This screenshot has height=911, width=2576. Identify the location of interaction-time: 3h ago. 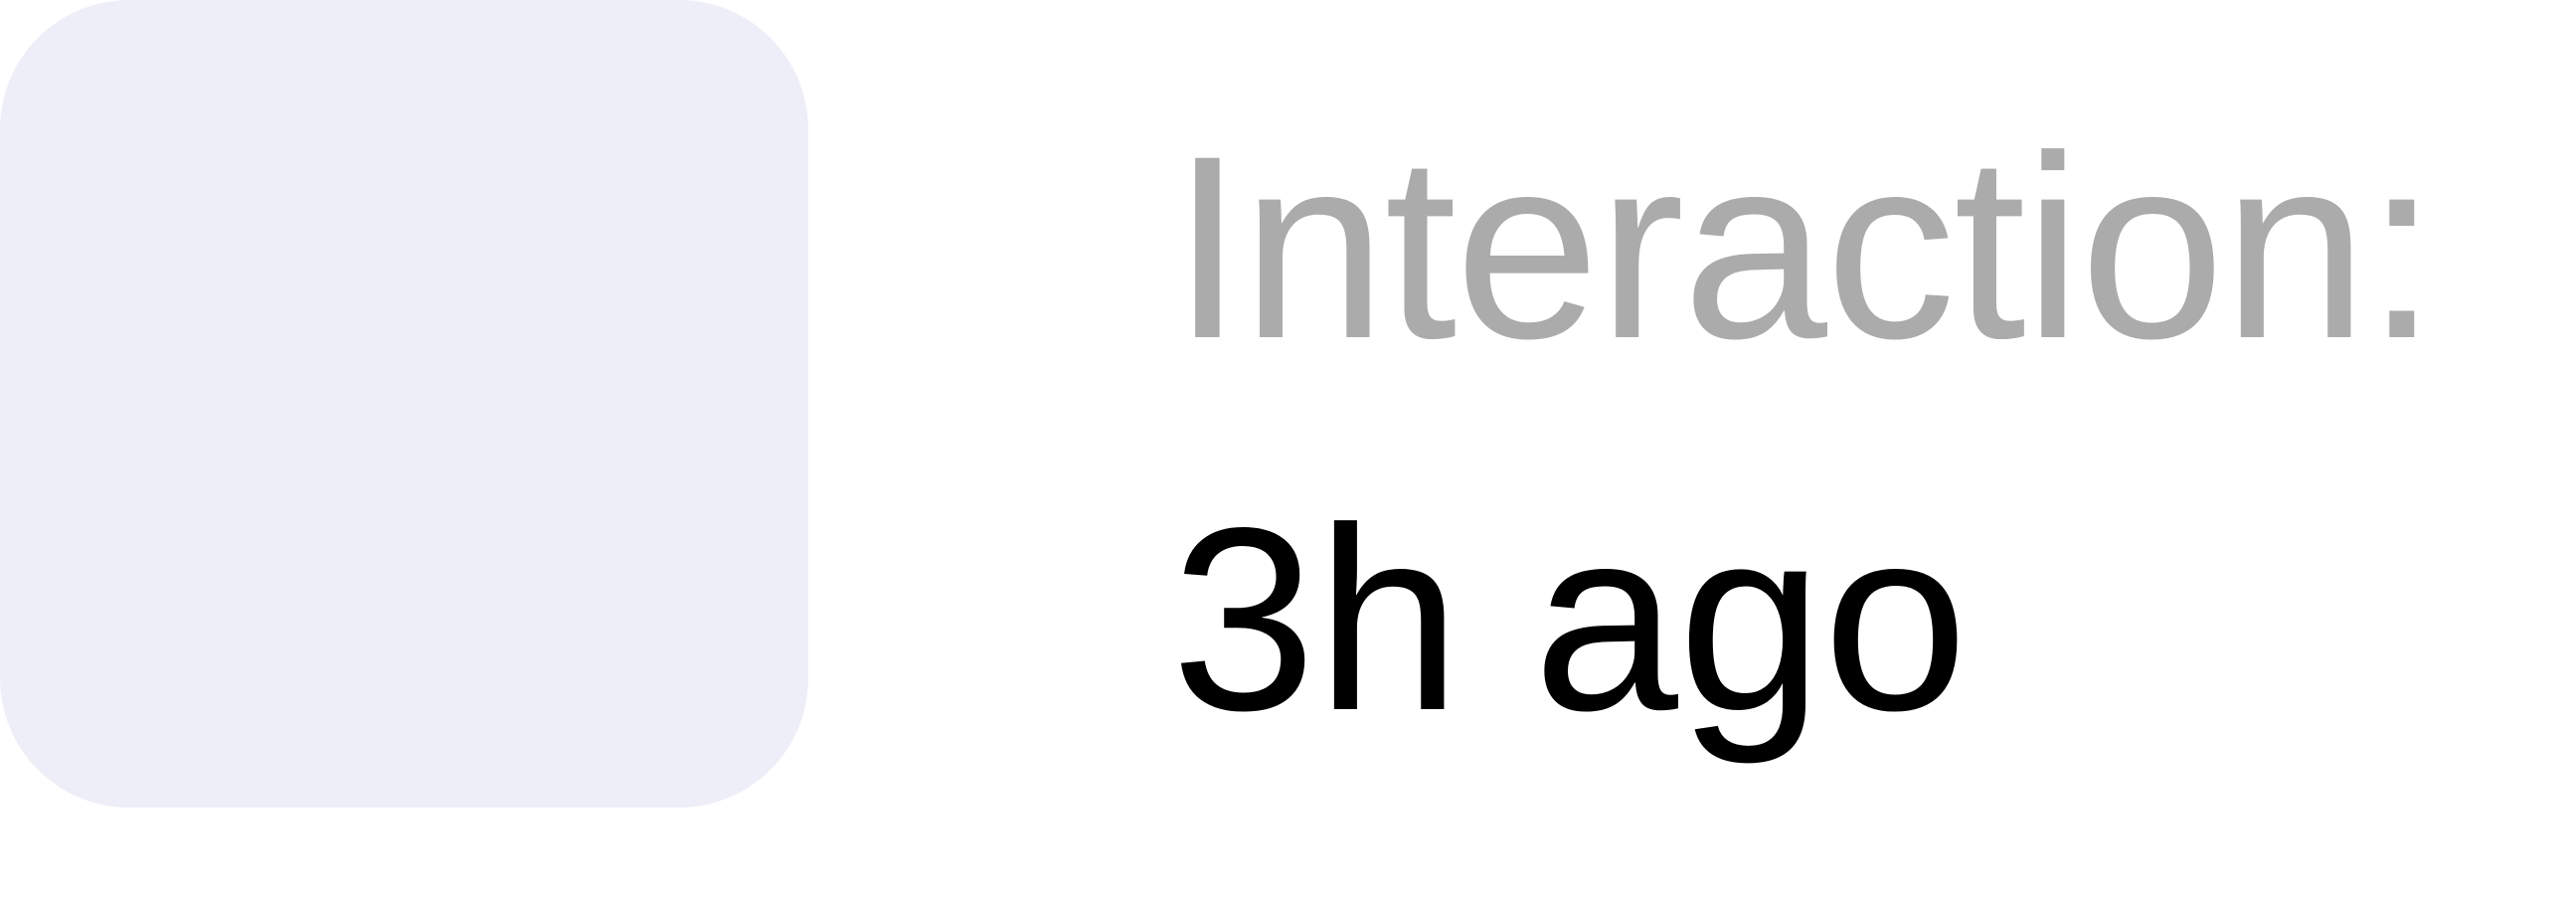
(1570, 619).